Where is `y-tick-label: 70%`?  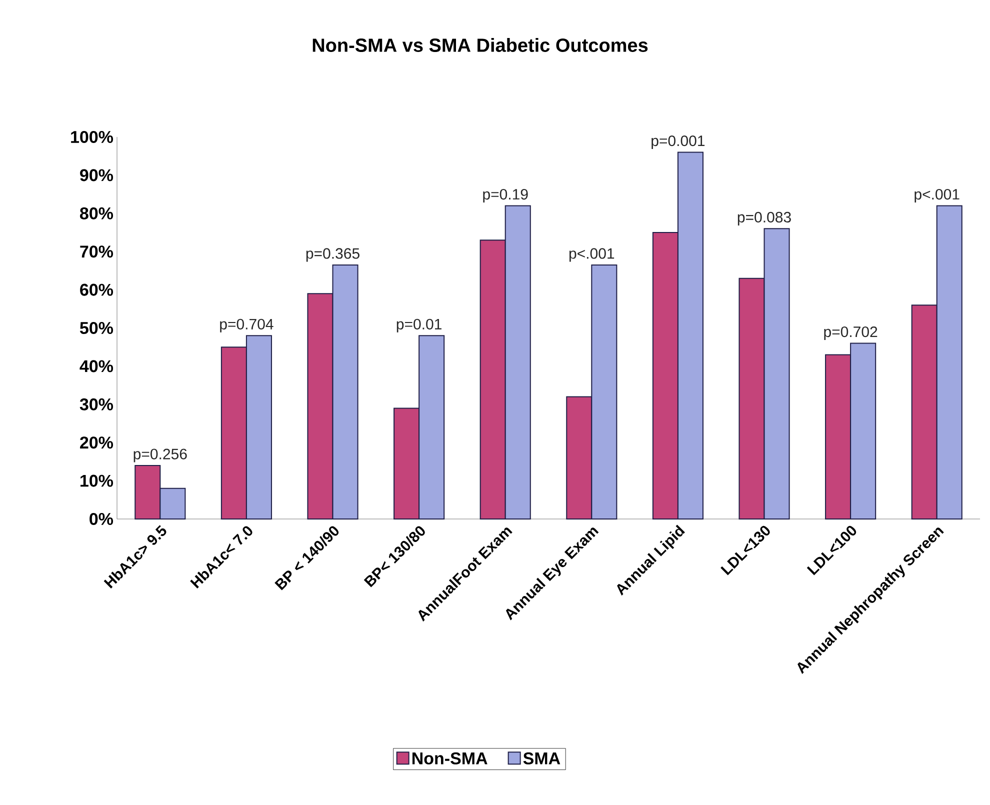 y-tick-label: 70% is located at coordinates (97, 252).